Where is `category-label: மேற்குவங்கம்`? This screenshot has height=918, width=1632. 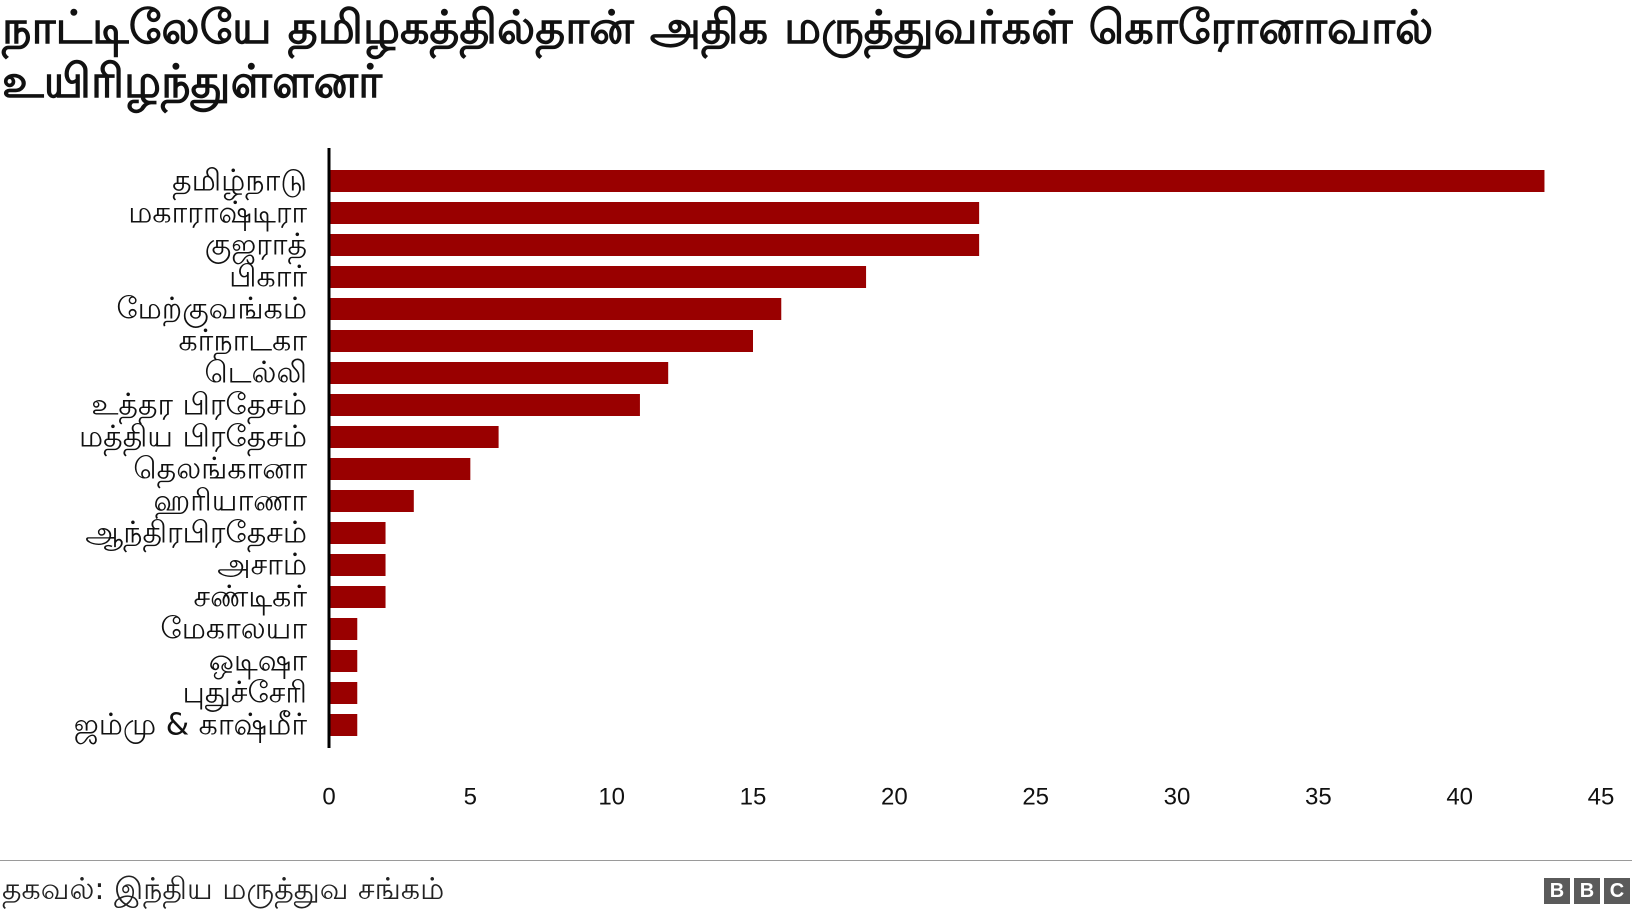
category-label: மேற்குவங்கம் is located at coordinates (211, 310).